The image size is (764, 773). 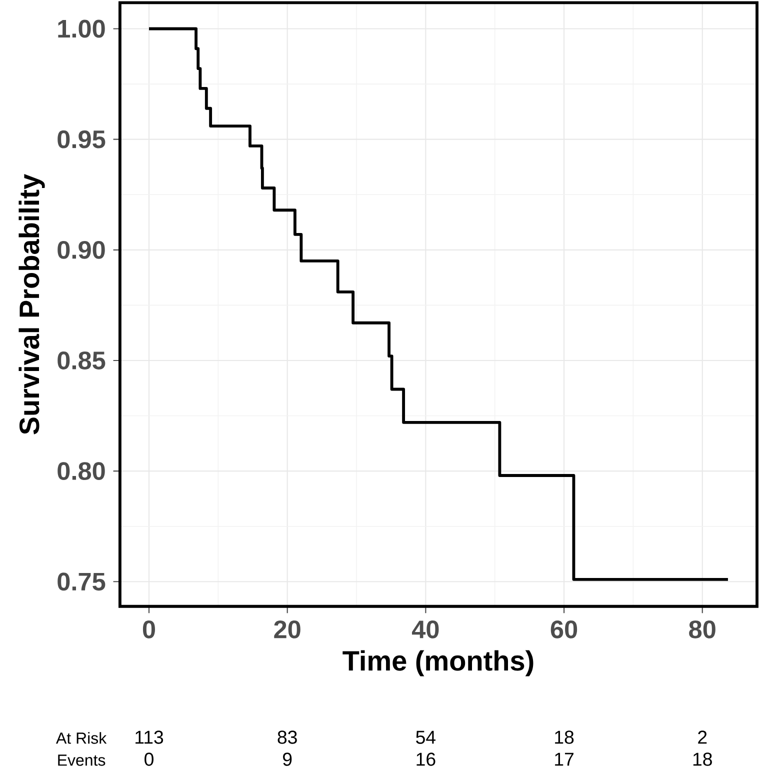 I want to click on x-tick-label: 80, so click(x=702, y=629).